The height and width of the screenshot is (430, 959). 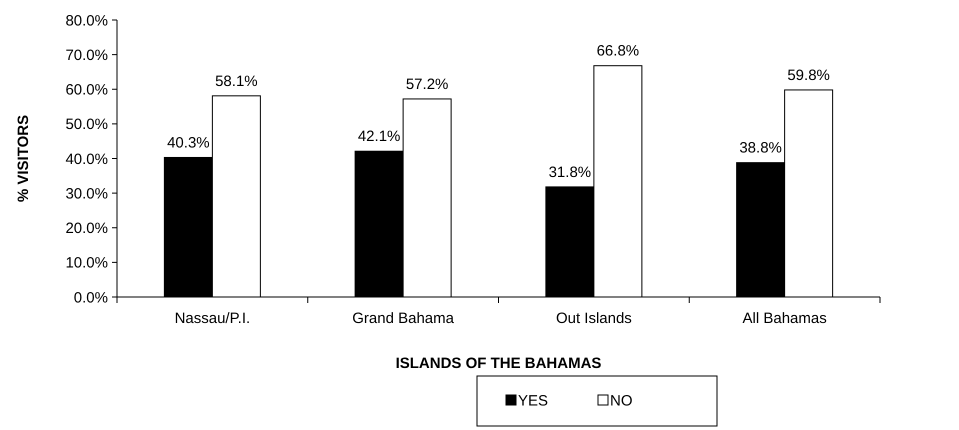 What do you see at coordinates (808, 75) in the screenshot?
I see `data-label: 59.8%` at bounding box center [808, 75].